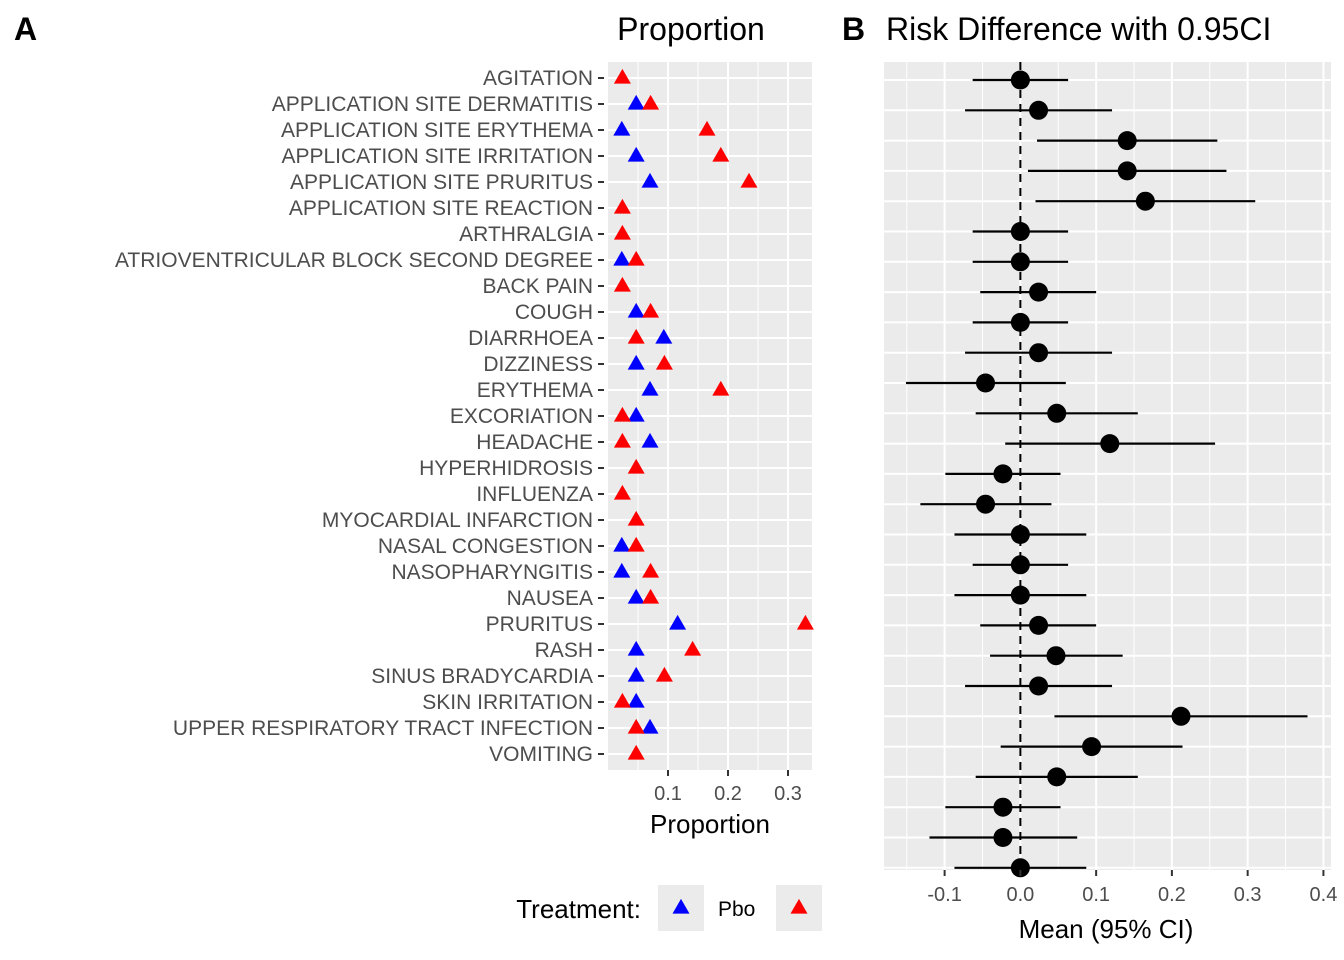  I want to click on category-label: VOMITING, so click(541, 754).